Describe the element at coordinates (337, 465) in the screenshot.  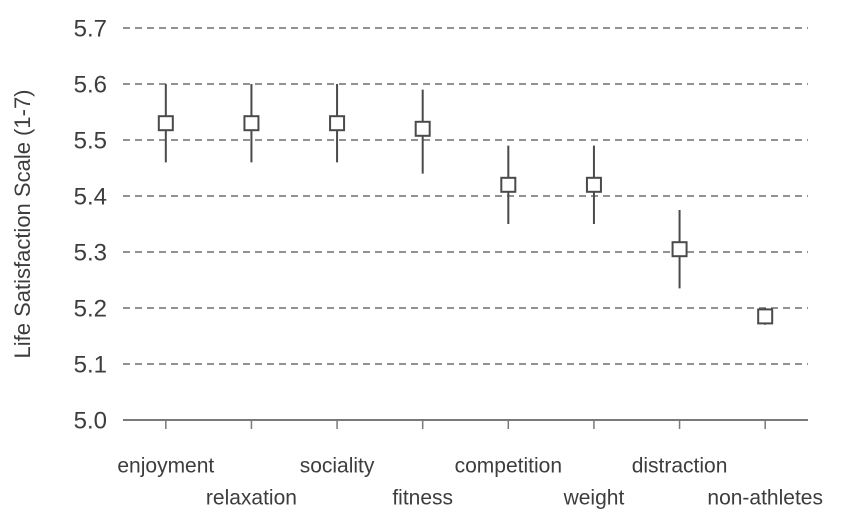
I see `x-category-label: sociality` at that location.